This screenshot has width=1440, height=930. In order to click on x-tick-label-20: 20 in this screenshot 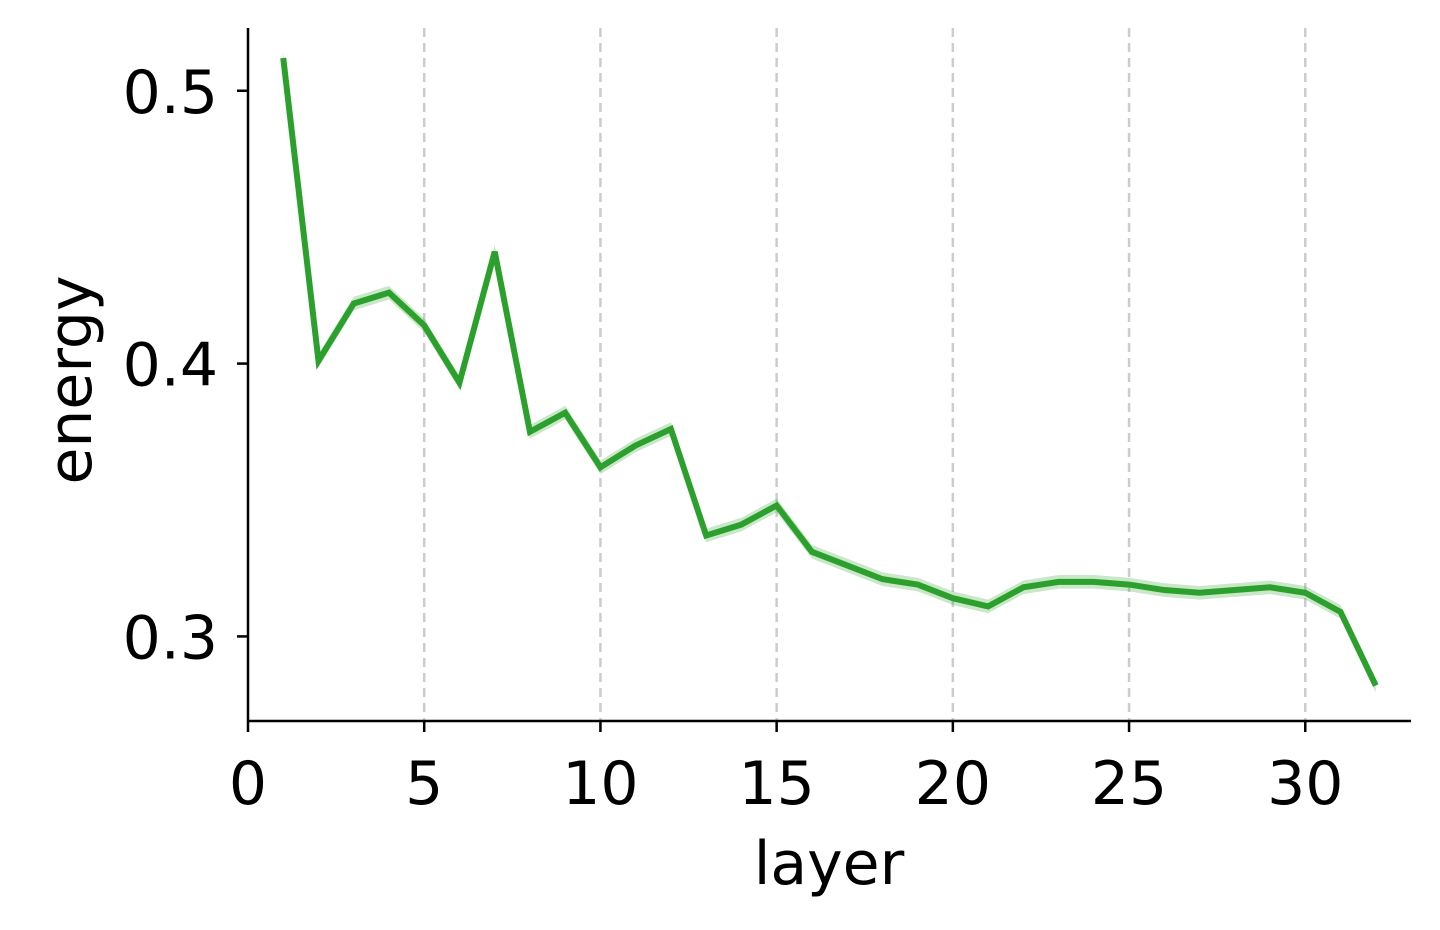, I will do `click(953, 784)`.